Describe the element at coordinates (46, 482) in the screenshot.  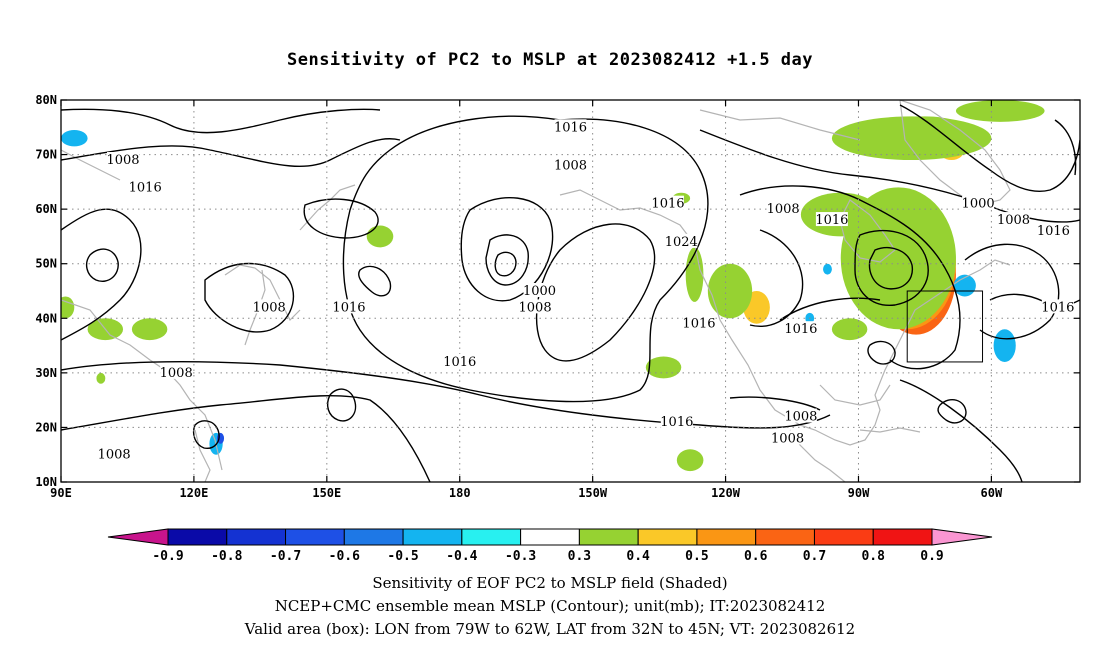
I see `y-tick-label: 10N` at that location.